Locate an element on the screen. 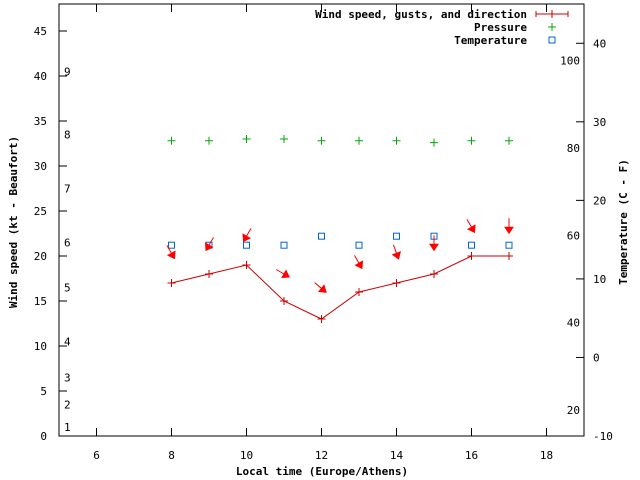 This screenshot has width=640, height=480. wind-speed-line is located at coordinates (340, 287).